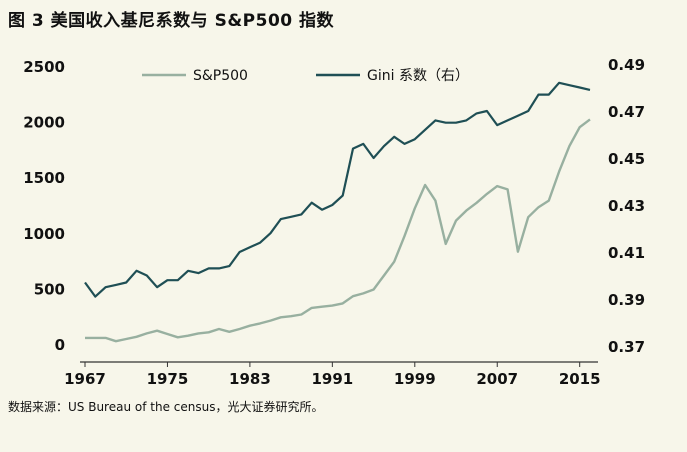  I want to click on legend-label-gini: Gini 系数（右）, so click(418, 76).